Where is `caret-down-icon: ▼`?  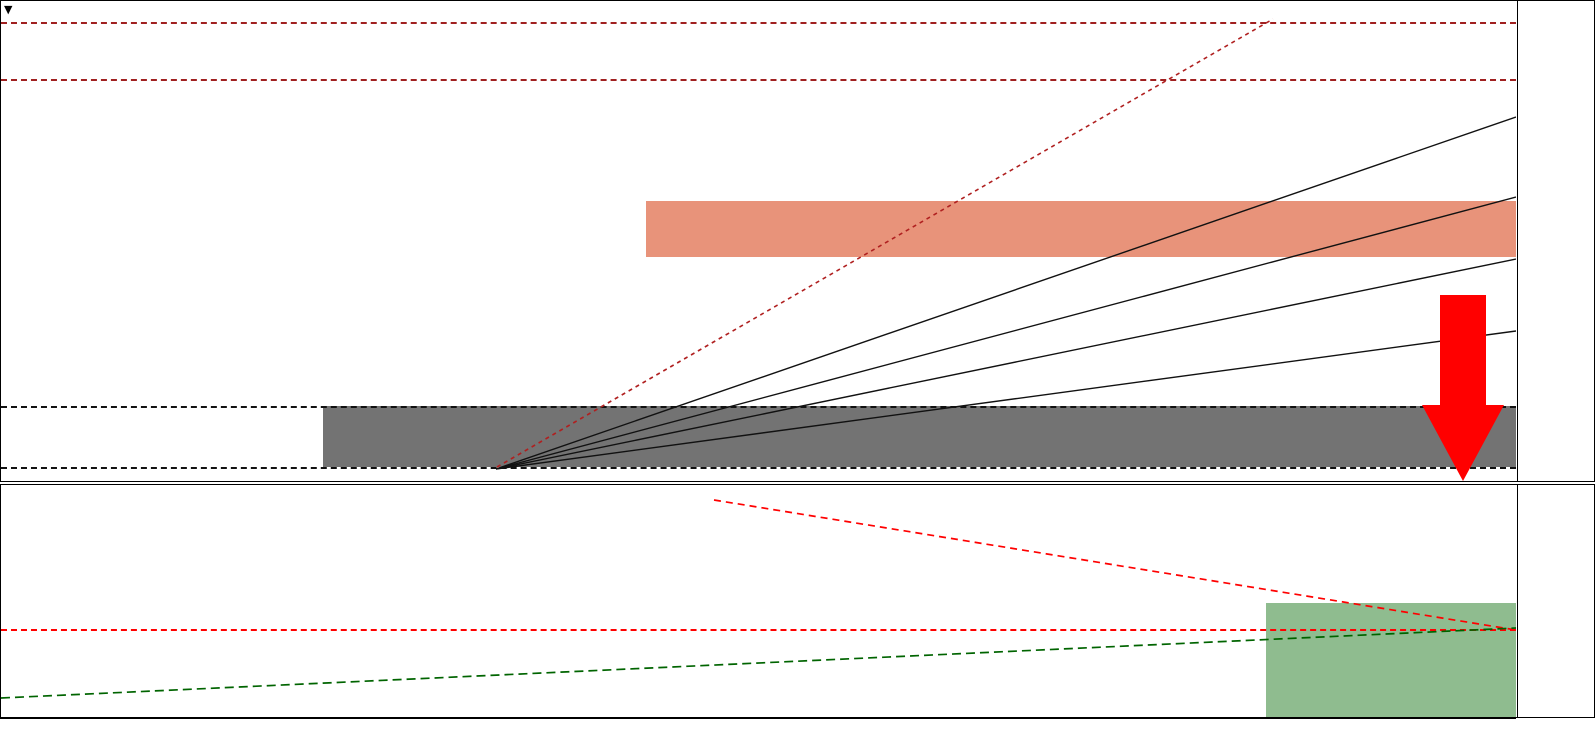 caret-down-icon: ▼ is located at coordinates (8, 9).